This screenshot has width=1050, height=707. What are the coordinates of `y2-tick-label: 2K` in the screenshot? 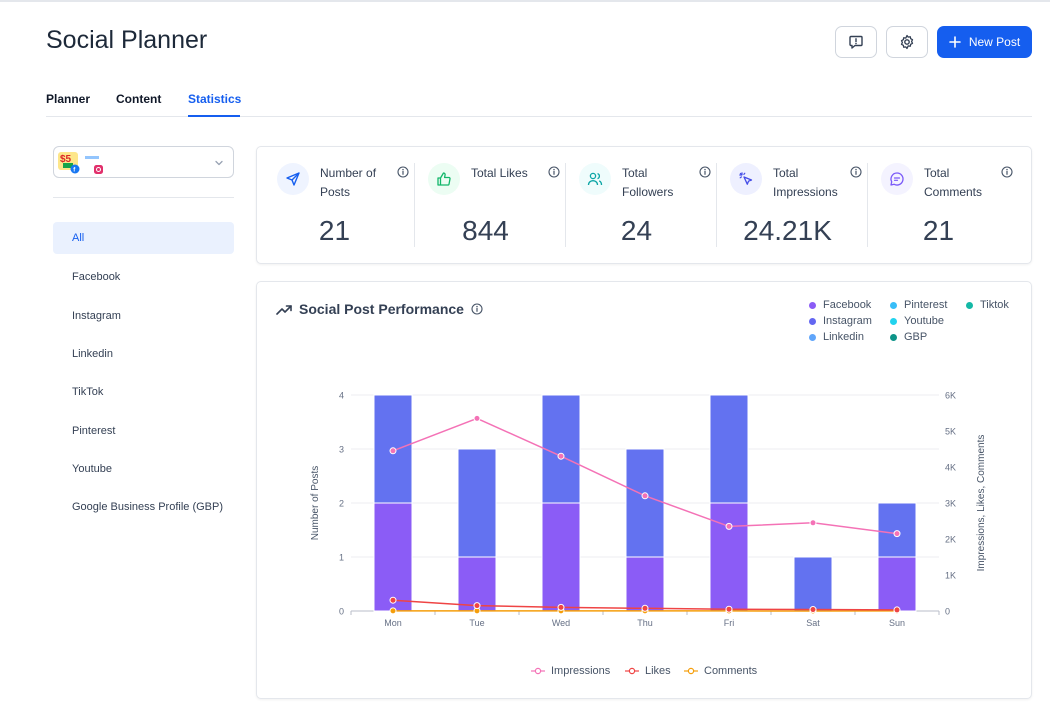 It's located at (950, 540).